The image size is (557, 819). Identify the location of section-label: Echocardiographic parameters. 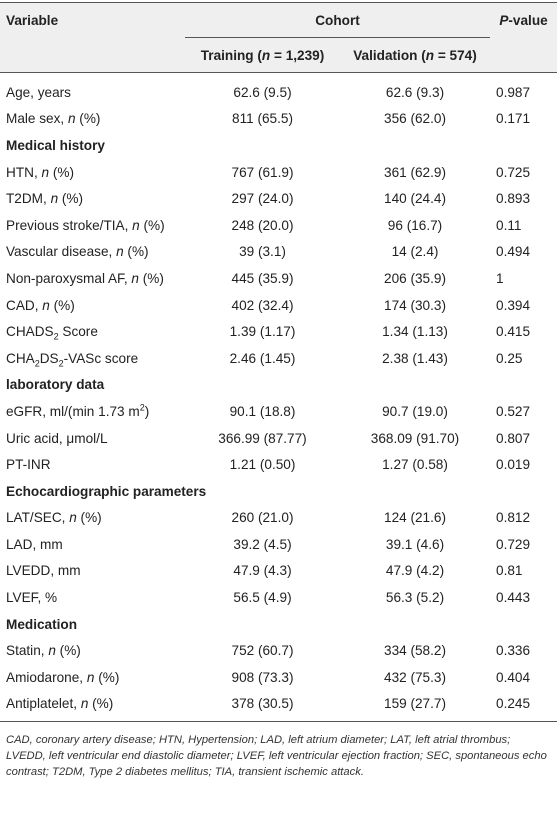
(106, 491).